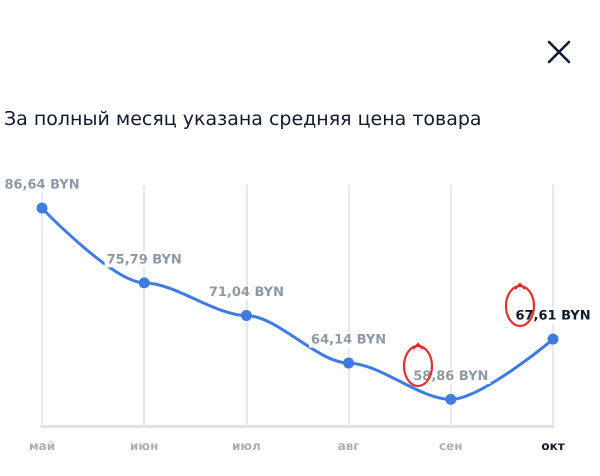 The image size is (600, 476). What do you see at coordinates (349, 446) in the screenshot?
I see `x-tick-label: авг` at bounding box center [349, 446].